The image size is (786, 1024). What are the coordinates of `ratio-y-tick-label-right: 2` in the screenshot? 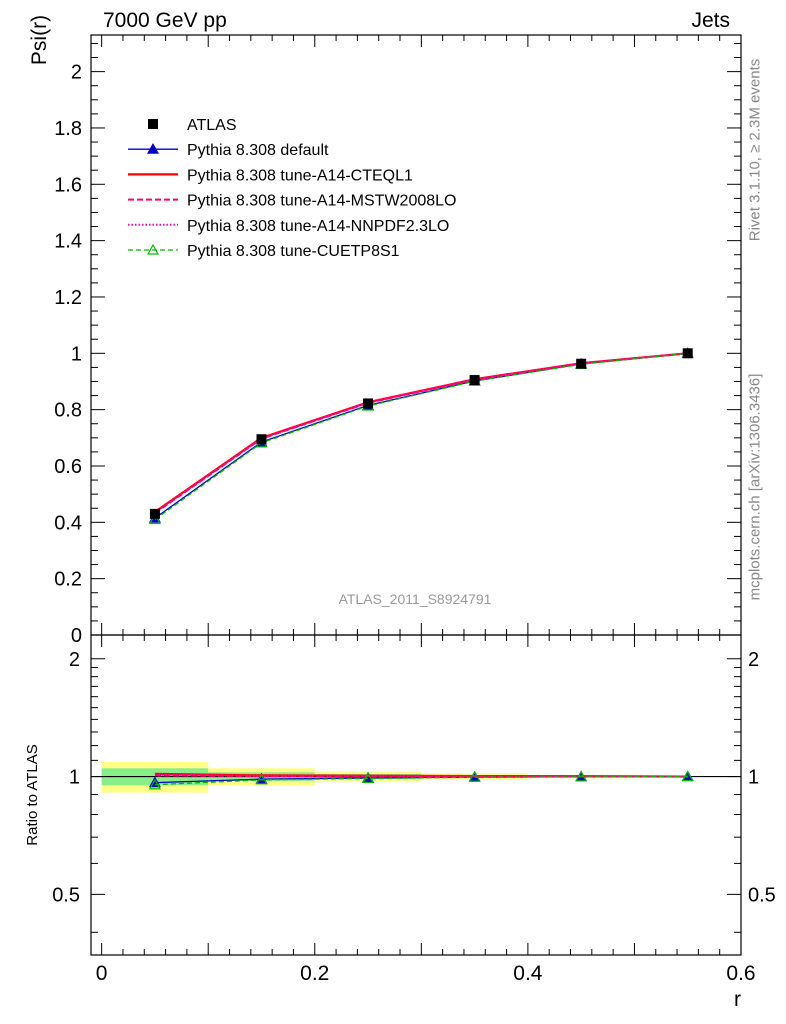 It's located at (753, 660).